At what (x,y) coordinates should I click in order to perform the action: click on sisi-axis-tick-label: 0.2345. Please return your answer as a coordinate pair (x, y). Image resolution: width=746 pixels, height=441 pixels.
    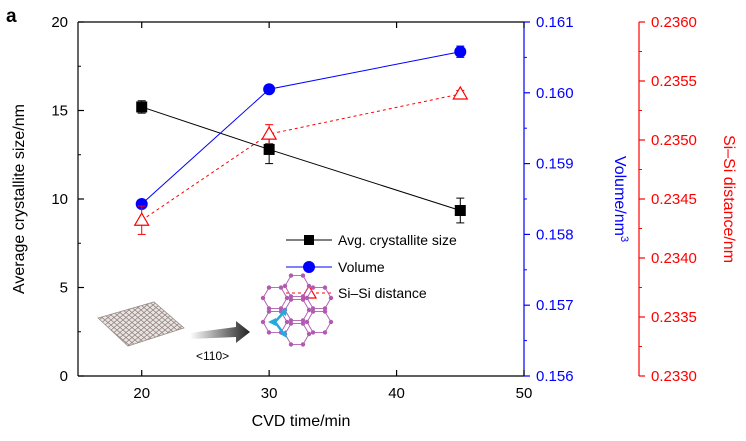
    Looking at the image, I should click on (674, 199).